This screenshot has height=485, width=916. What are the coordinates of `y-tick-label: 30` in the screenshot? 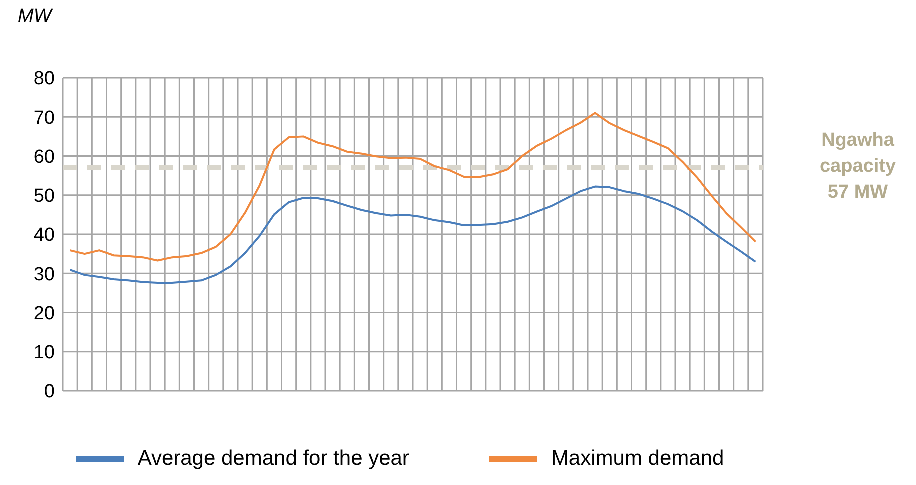 It's located at (44, 275).